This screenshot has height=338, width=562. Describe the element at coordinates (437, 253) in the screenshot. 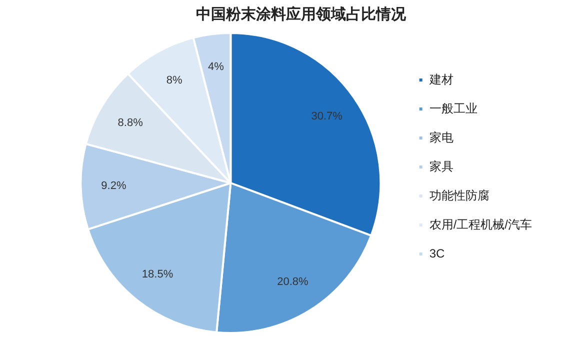

I see `legend-label: 3C` at that location.